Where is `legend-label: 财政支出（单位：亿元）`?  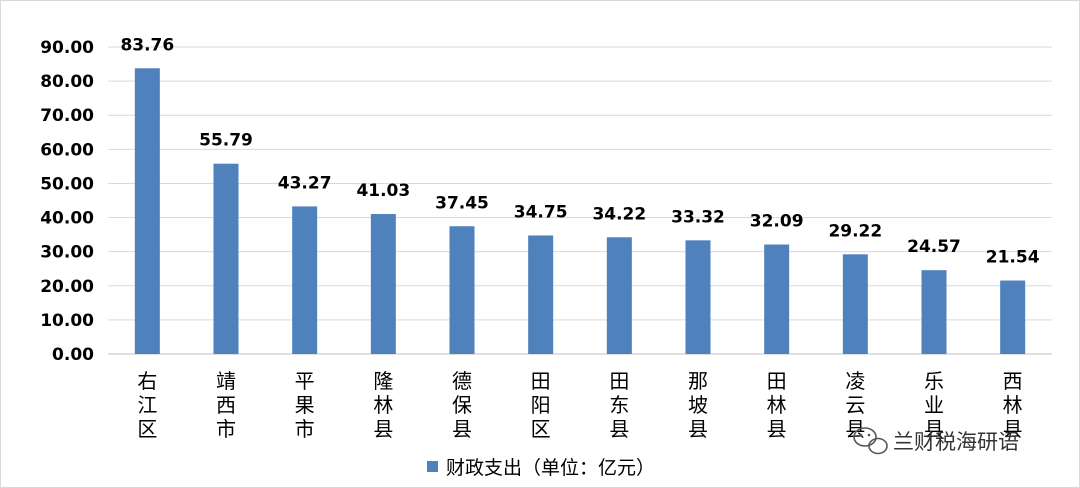 legend-label: 财政支出（单位：亿元） is located at coordinates (550, 468).